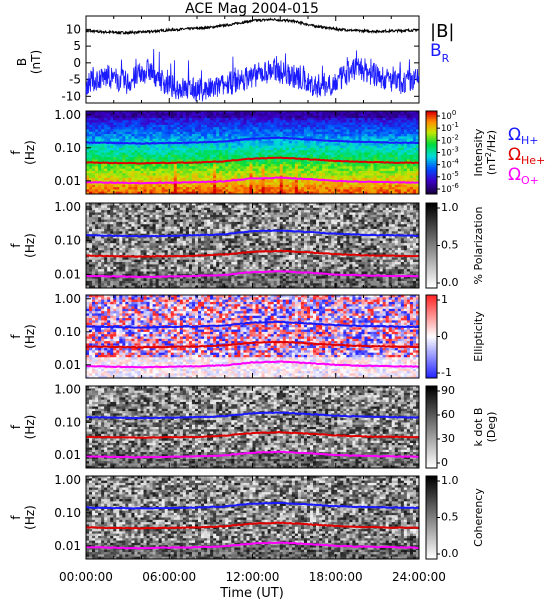 The width and height of the screenshot is (550, 600). Describe the element at coordinates (455, 150) in the screenshot. I see `exponent: -3` at that location.